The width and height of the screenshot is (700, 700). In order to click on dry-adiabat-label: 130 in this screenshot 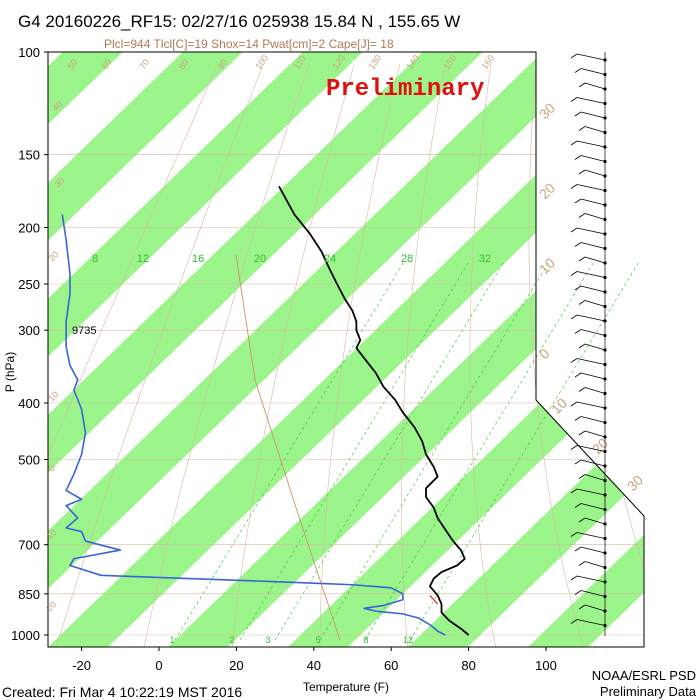, I will do `click(374, 62)`.